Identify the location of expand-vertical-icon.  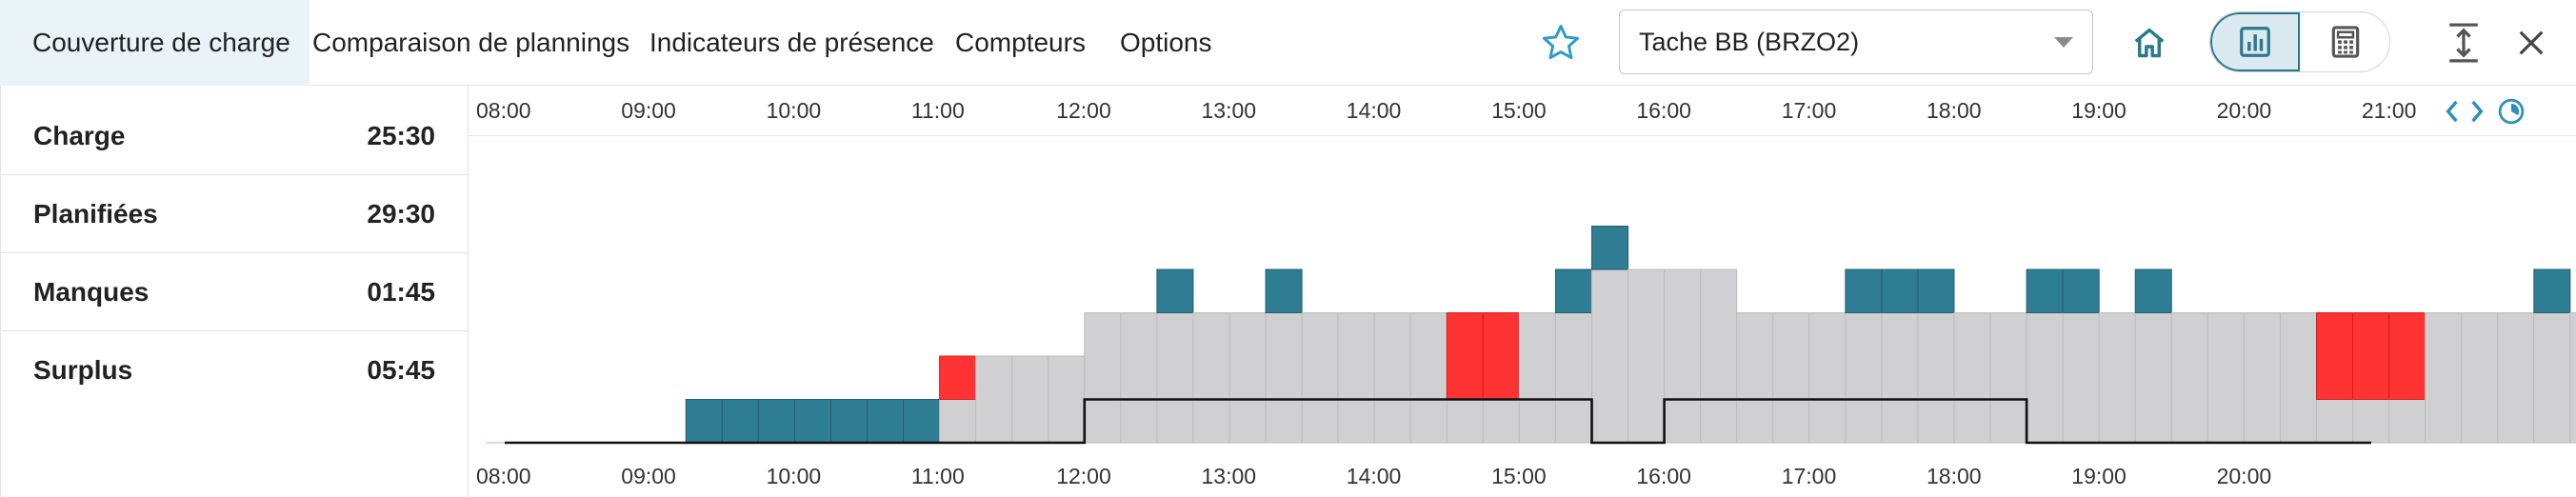
(2464, 43).